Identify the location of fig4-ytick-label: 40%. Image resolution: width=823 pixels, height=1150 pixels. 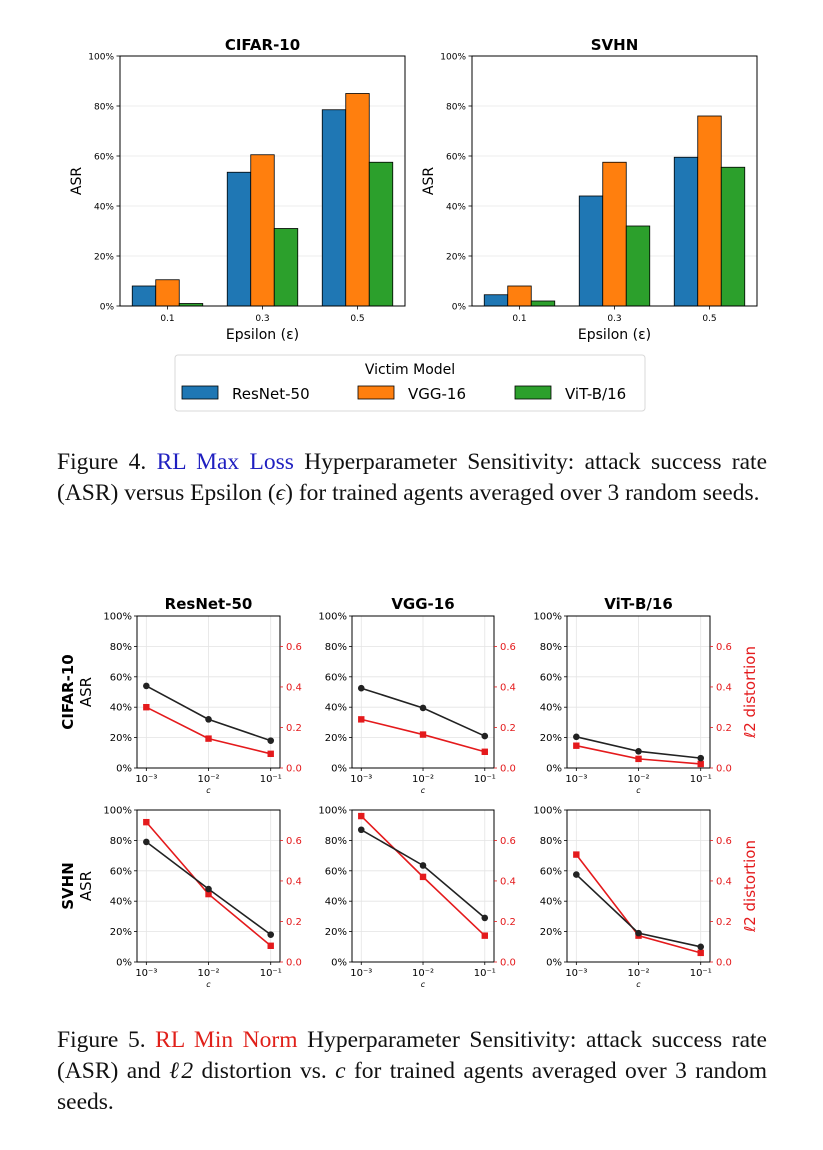
(104, 208).